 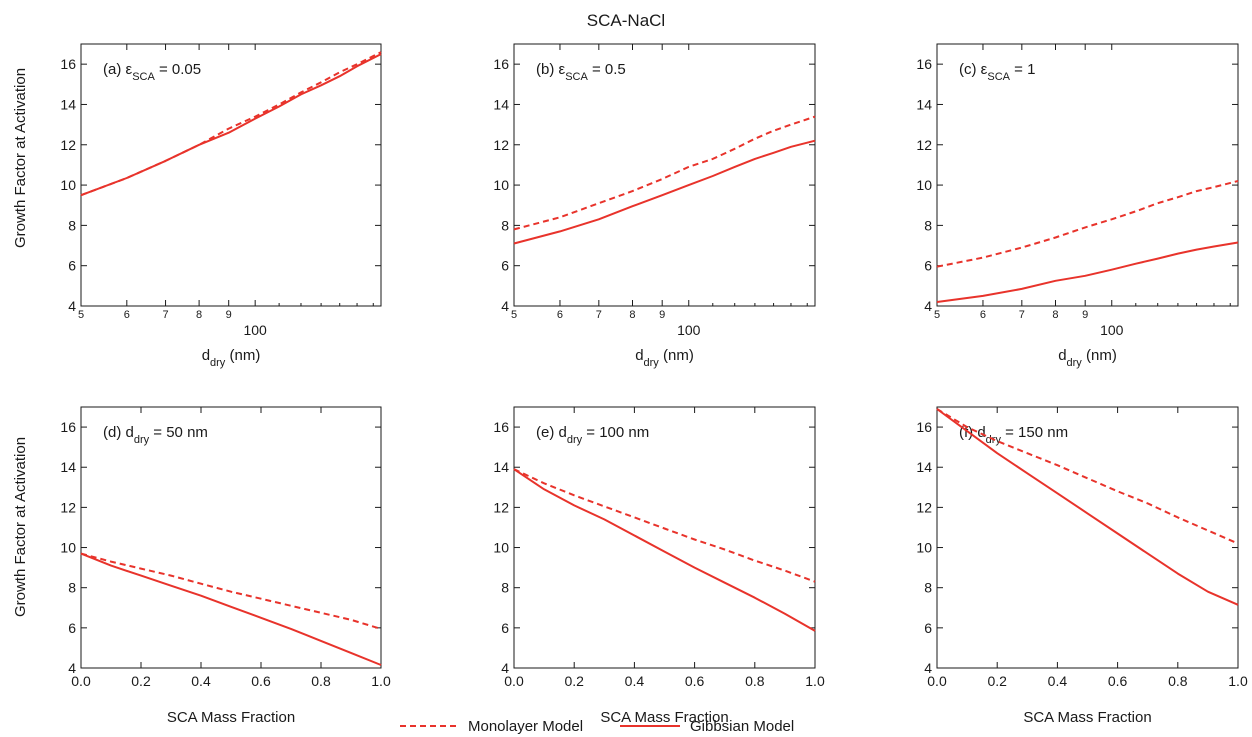 I want to click on x-tick-label: 0.6, so click(x=1118, y=681).